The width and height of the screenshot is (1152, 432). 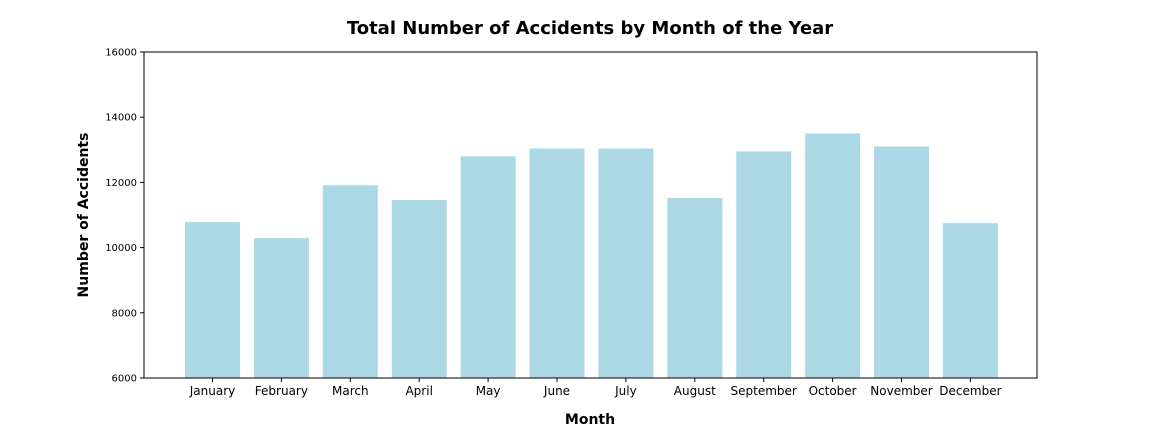 I want to click on bar-august, so click(x=695, y=288).